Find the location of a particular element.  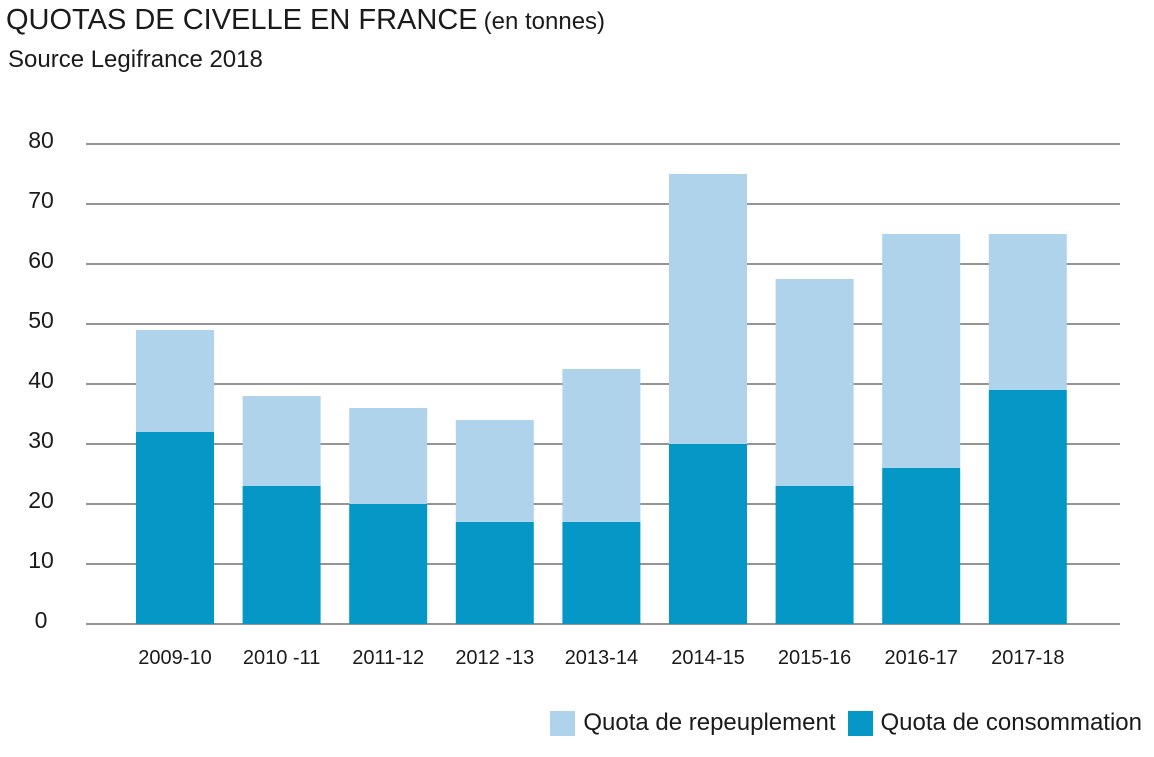

x-tick-label: 2014-15 is located at coordinates (707, 658).